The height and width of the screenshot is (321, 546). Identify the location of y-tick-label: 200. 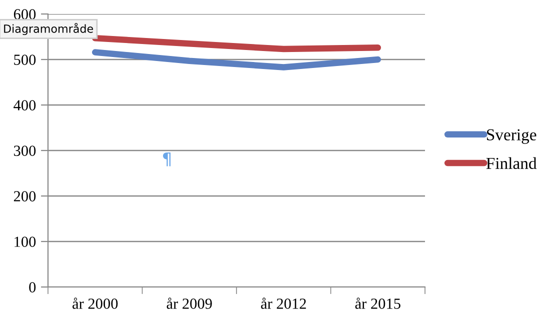
(25, 196).